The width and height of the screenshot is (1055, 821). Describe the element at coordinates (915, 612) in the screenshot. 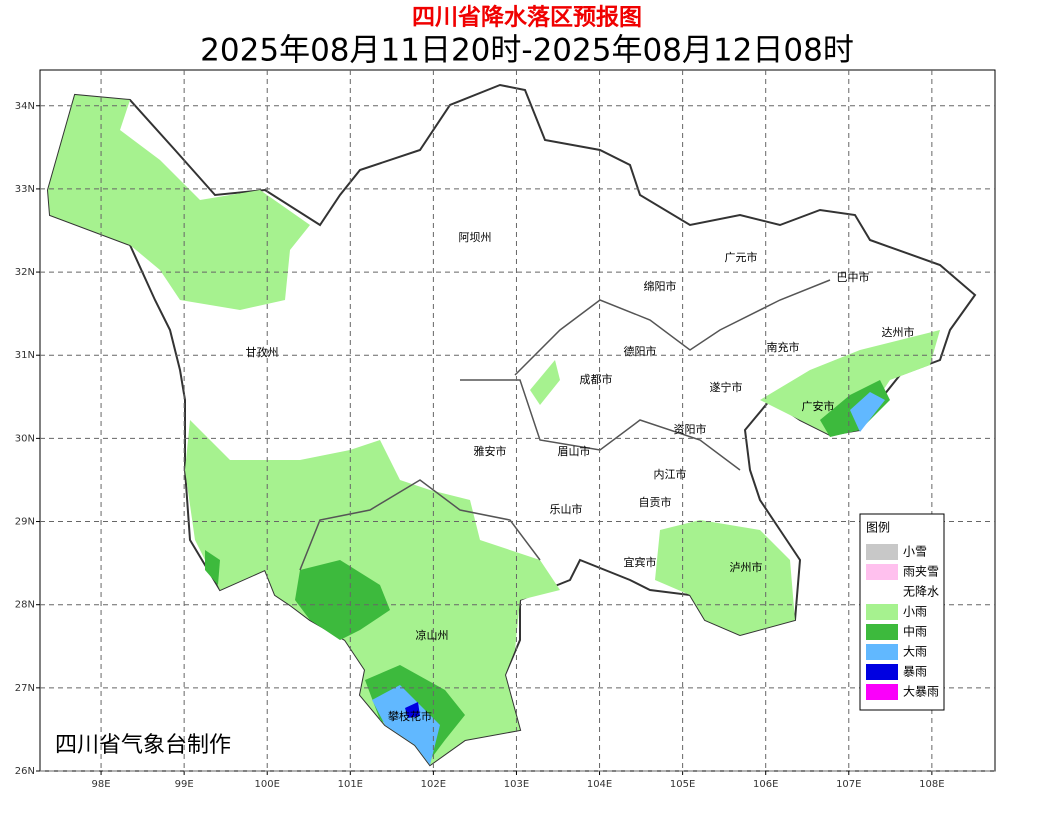

I see `legend-label: 小雨` at that location.